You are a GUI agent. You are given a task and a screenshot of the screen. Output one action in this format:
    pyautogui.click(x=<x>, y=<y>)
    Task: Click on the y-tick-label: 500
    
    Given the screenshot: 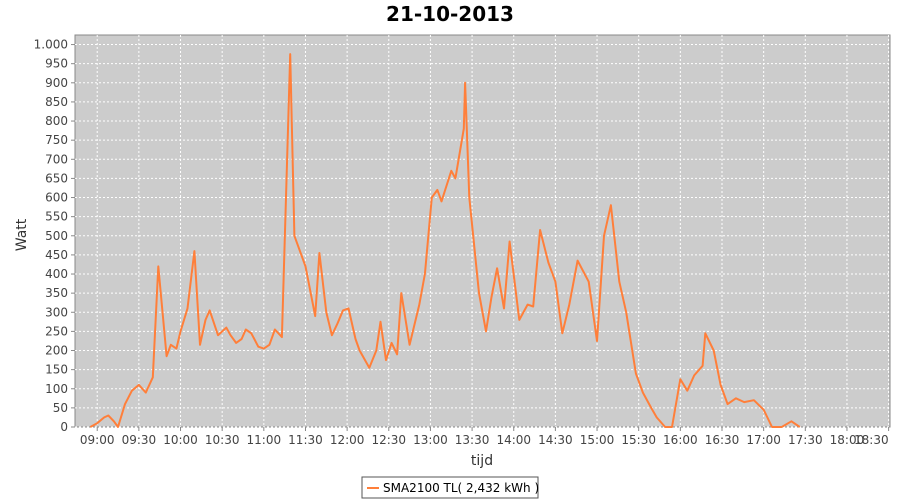 What is the action you would take?
    pyautogui.click(x=56, y=236)
    